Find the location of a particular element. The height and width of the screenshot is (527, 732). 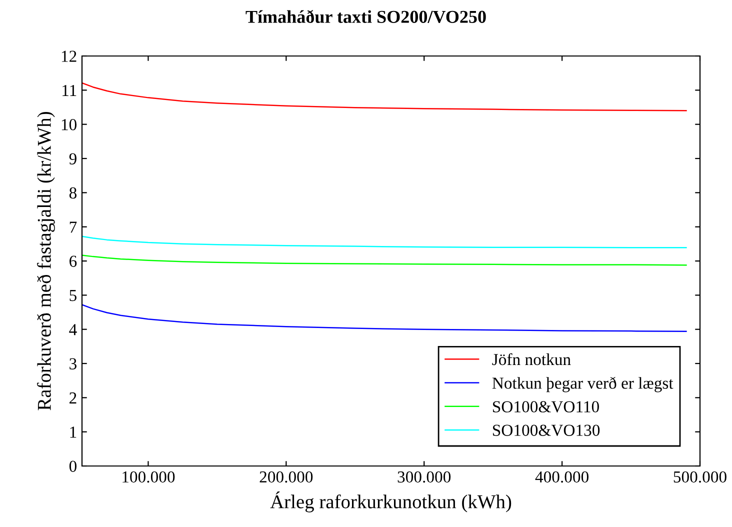

x-tick-label: 300.000 is located at coordinates (424, 477).